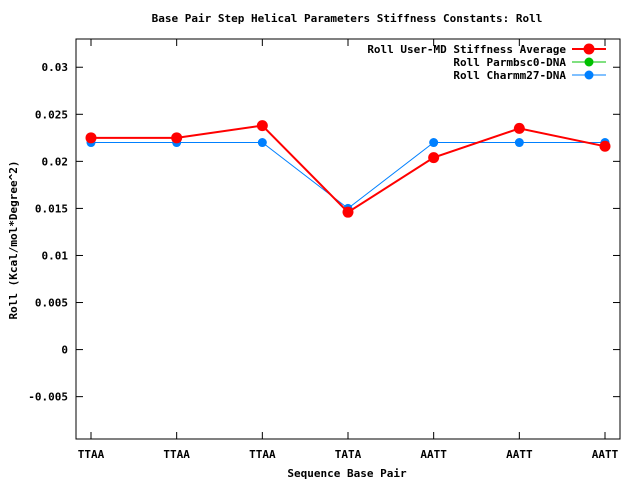  I want to click on y-tick-label: 0.015, so click(51, 208).